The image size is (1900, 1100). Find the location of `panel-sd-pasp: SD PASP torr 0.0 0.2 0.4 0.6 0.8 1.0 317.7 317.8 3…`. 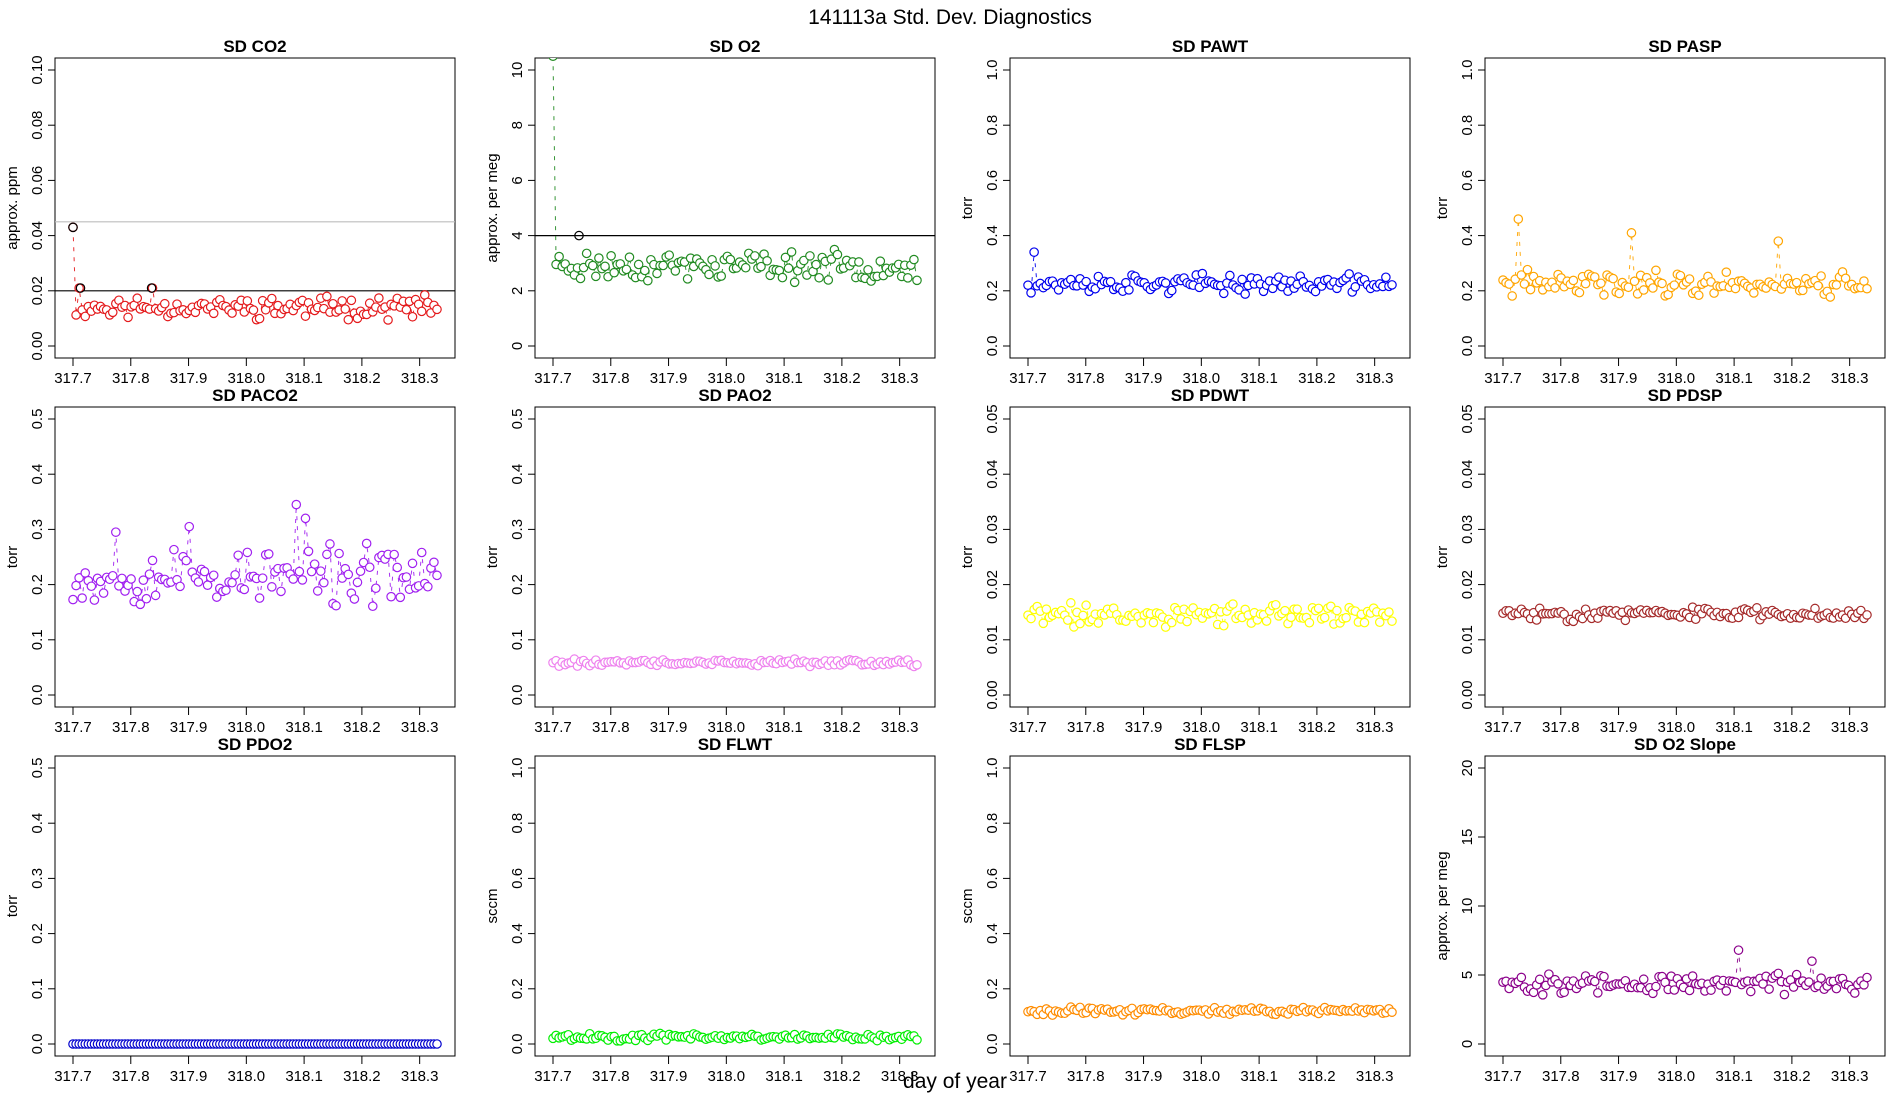

panel-sd-pasp: SD PASP torr 0.0 0.2 0.4 0.6 0.8 1.0 317.7 317.8 3… is located at coordinates (1660, 212).